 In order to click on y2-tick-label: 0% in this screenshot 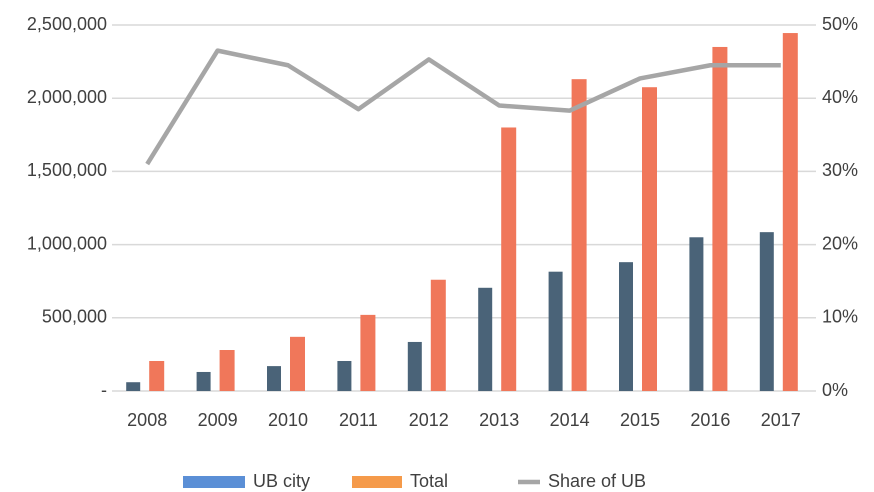, I will do `click(835, 390)`.